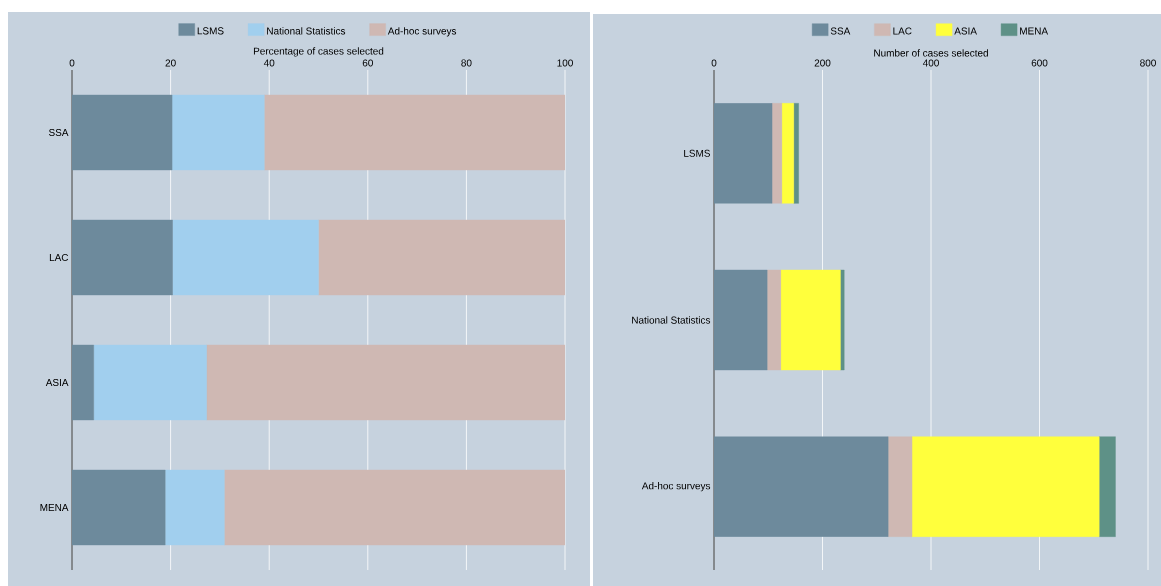 The width and height of the screenshot is (1161, 586). I want to click on x-axis-title: Percentage of cases selected, so click(318, 52).